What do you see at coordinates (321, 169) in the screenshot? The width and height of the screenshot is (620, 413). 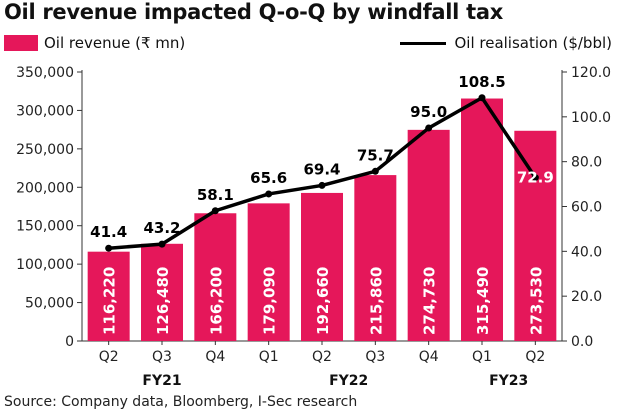 I see `line-value-label: 69.4` at bounding box center [321, 169].